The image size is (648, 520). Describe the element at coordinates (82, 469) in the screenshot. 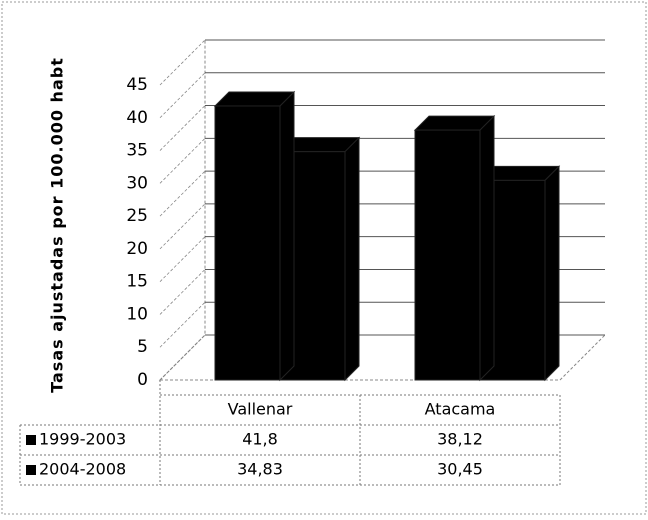

I see `legend-label: 2004-2008` at that location.